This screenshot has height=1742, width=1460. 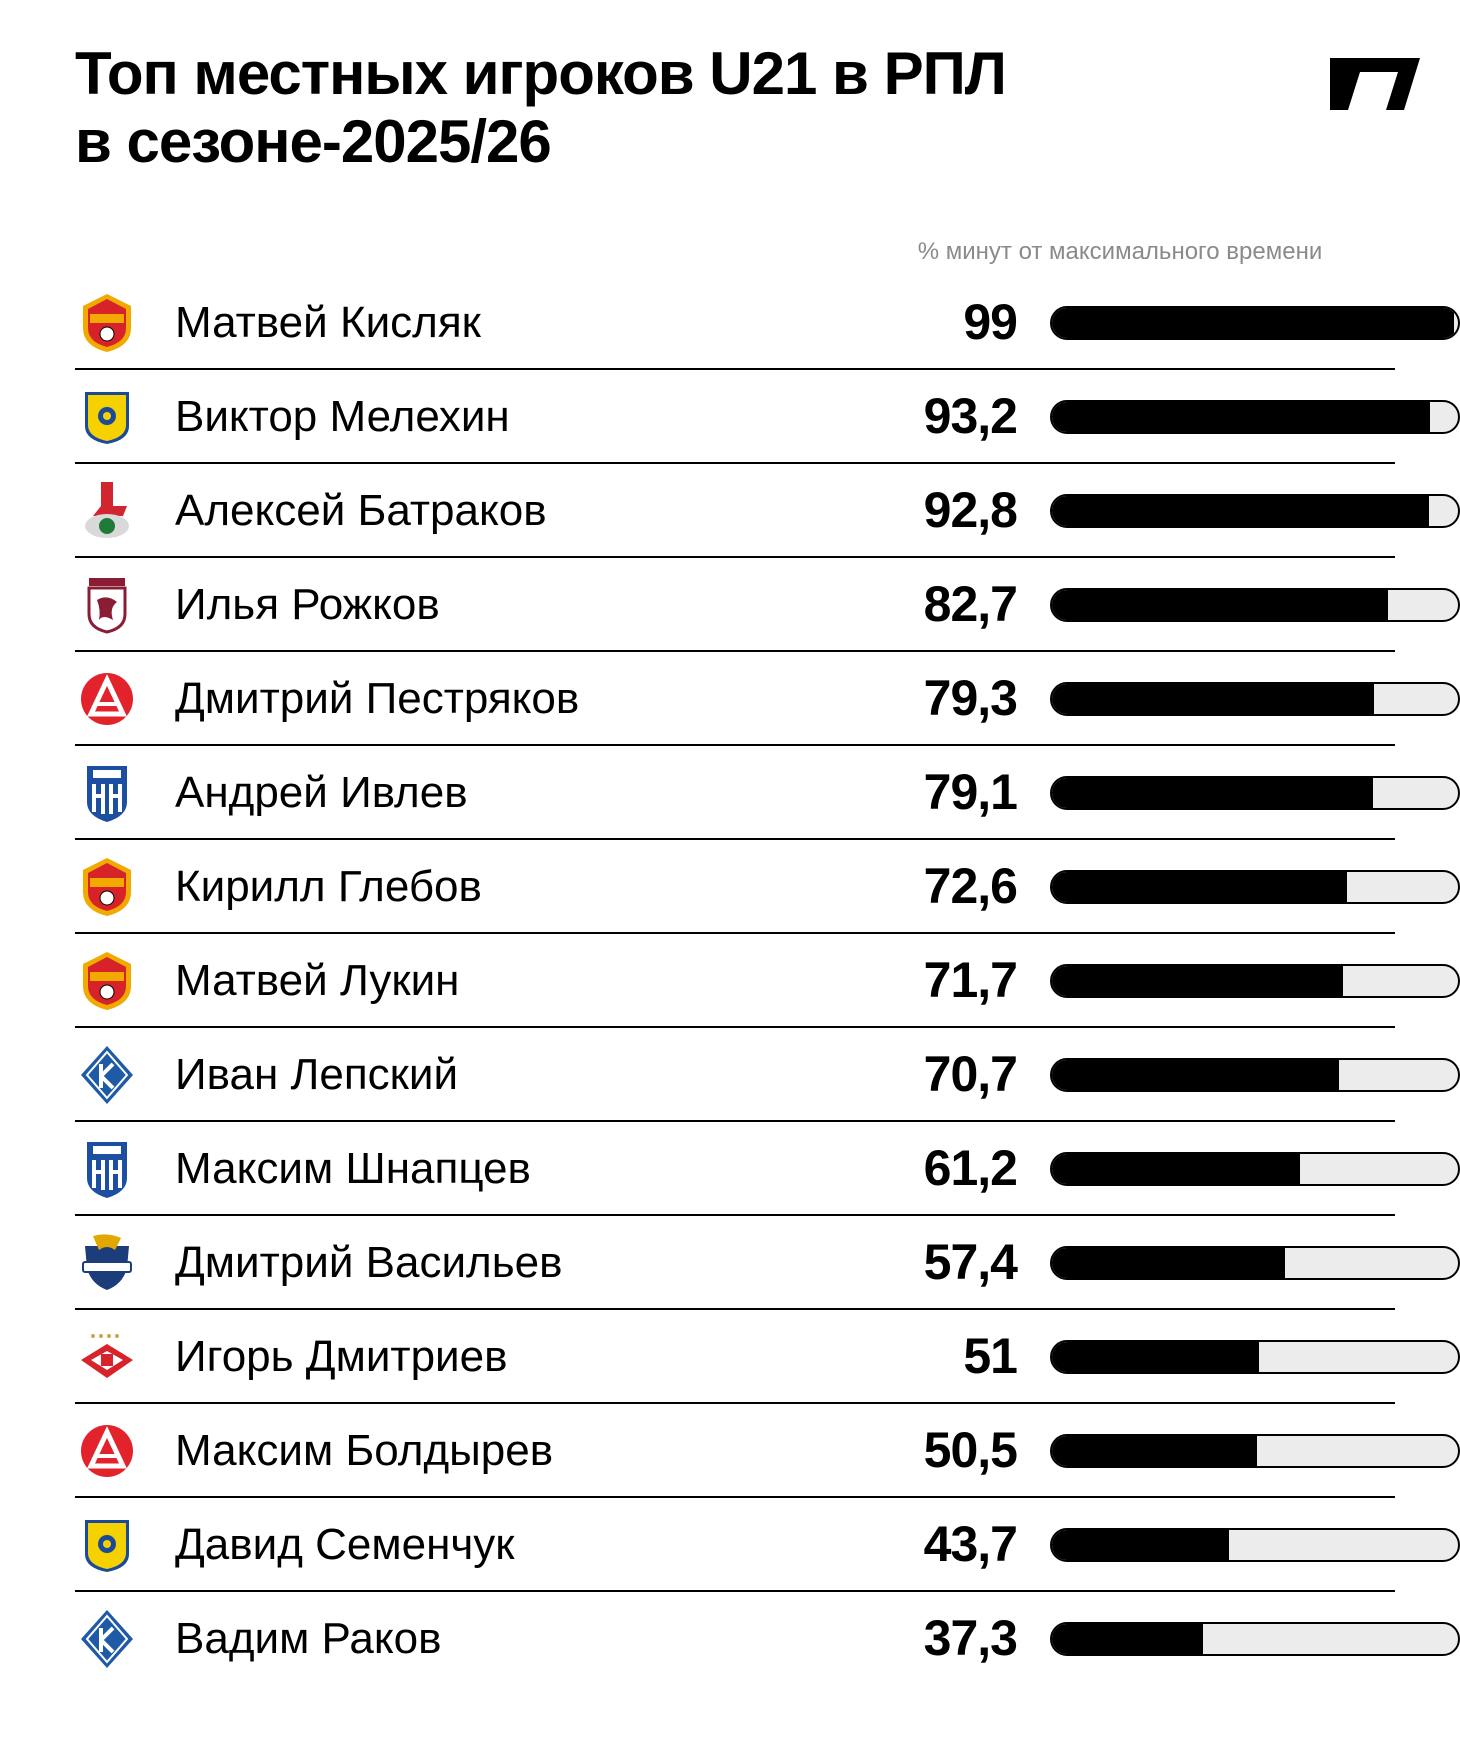 I want to click on player-name: Алексей Батраков, so click(x=361, y=510).